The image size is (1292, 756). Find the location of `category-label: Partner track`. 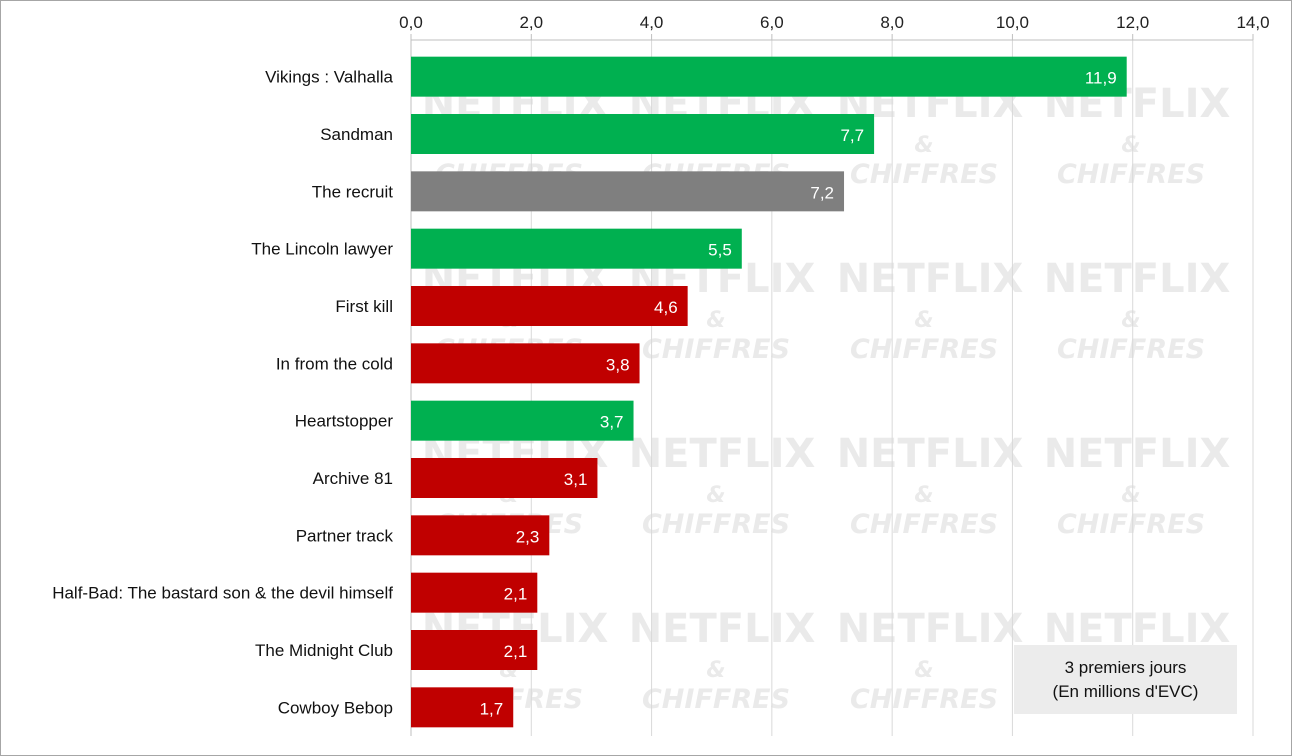

category-label: Partner track is located at coordinates (345, 535).